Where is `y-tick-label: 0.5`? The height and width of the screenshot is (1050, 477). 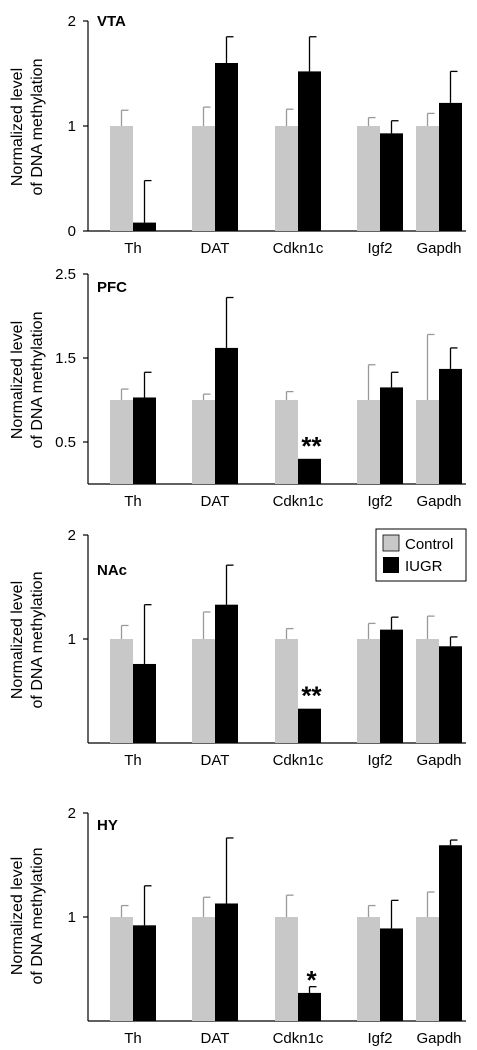 y-tick-label: 0.5 is located at coordinates (65, 442).